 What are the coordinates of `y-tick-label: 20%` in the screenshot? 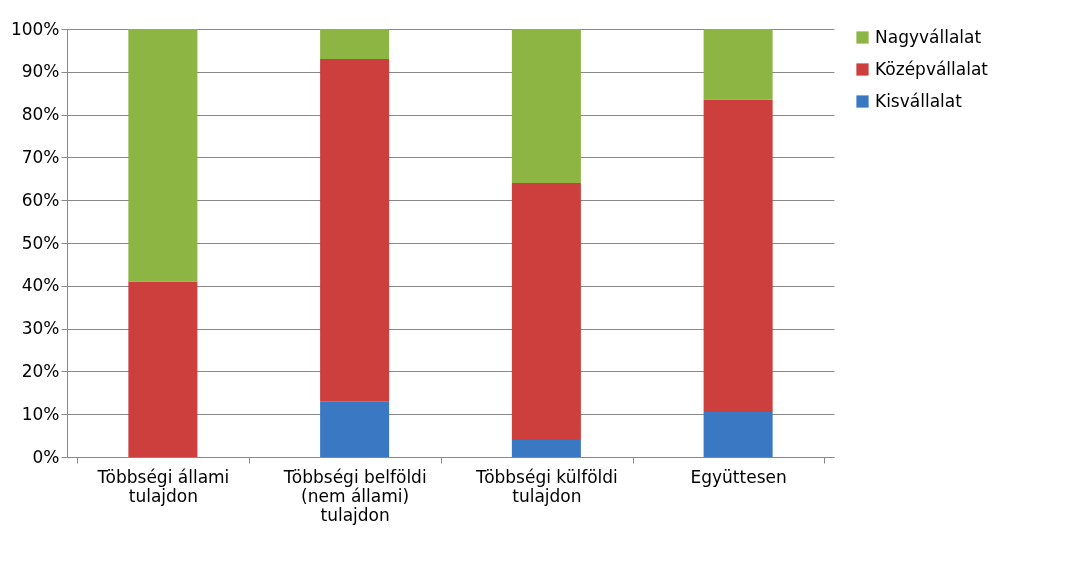 It's located at (40, 370).